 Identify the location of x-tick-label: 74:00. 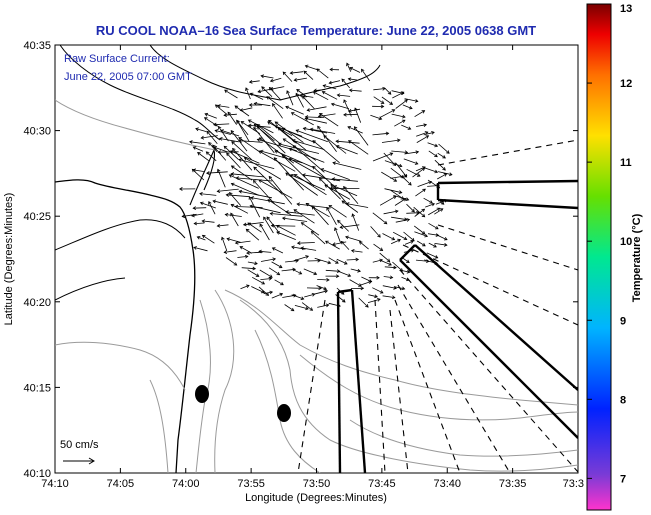
(186, 484).